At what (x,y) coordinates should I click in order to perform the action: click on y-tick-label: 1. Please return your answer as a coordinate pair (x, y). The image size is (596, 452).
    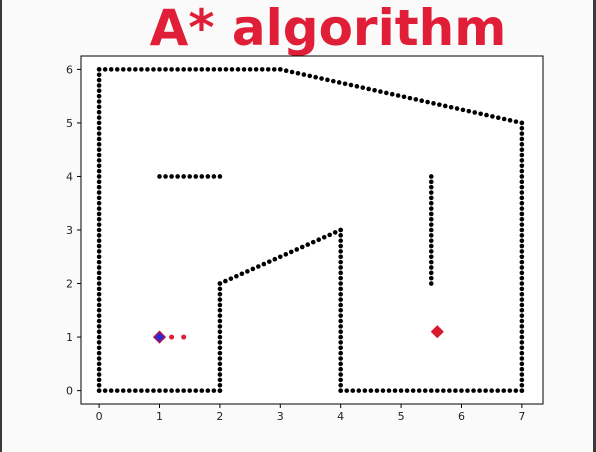
    Looking at the image, I should click on (69, 337).